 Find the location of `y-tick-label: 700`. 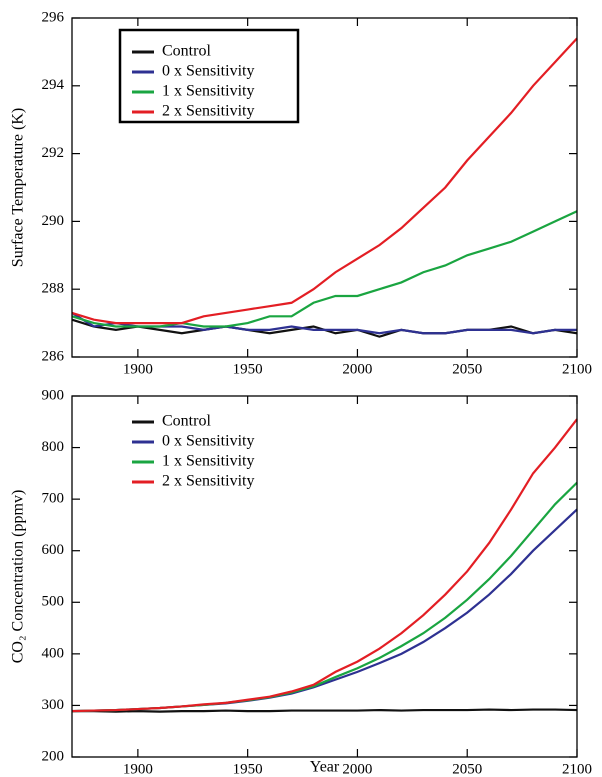

y-tick-label: 700 is located at coordinates (53, 499).